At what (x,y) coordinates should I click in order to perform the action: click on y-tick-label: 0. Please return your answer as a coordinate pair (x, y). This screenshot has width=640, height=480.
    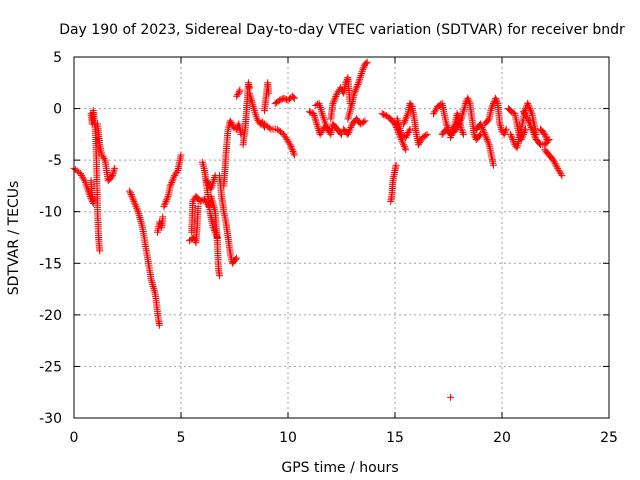
    Looking at the image, I should click on (57, 110).